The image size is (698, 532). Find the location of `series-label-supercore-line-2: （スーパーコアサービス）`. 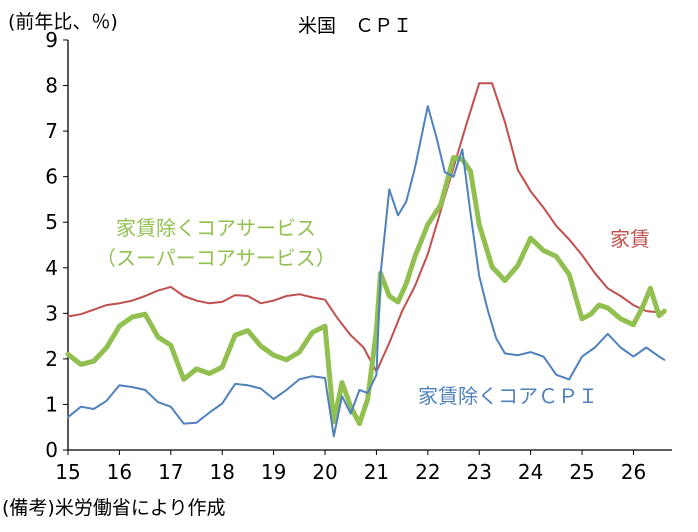

series-label-supercore-line-2: （スーパーコアサービス） is located at coordinates (216, 258).